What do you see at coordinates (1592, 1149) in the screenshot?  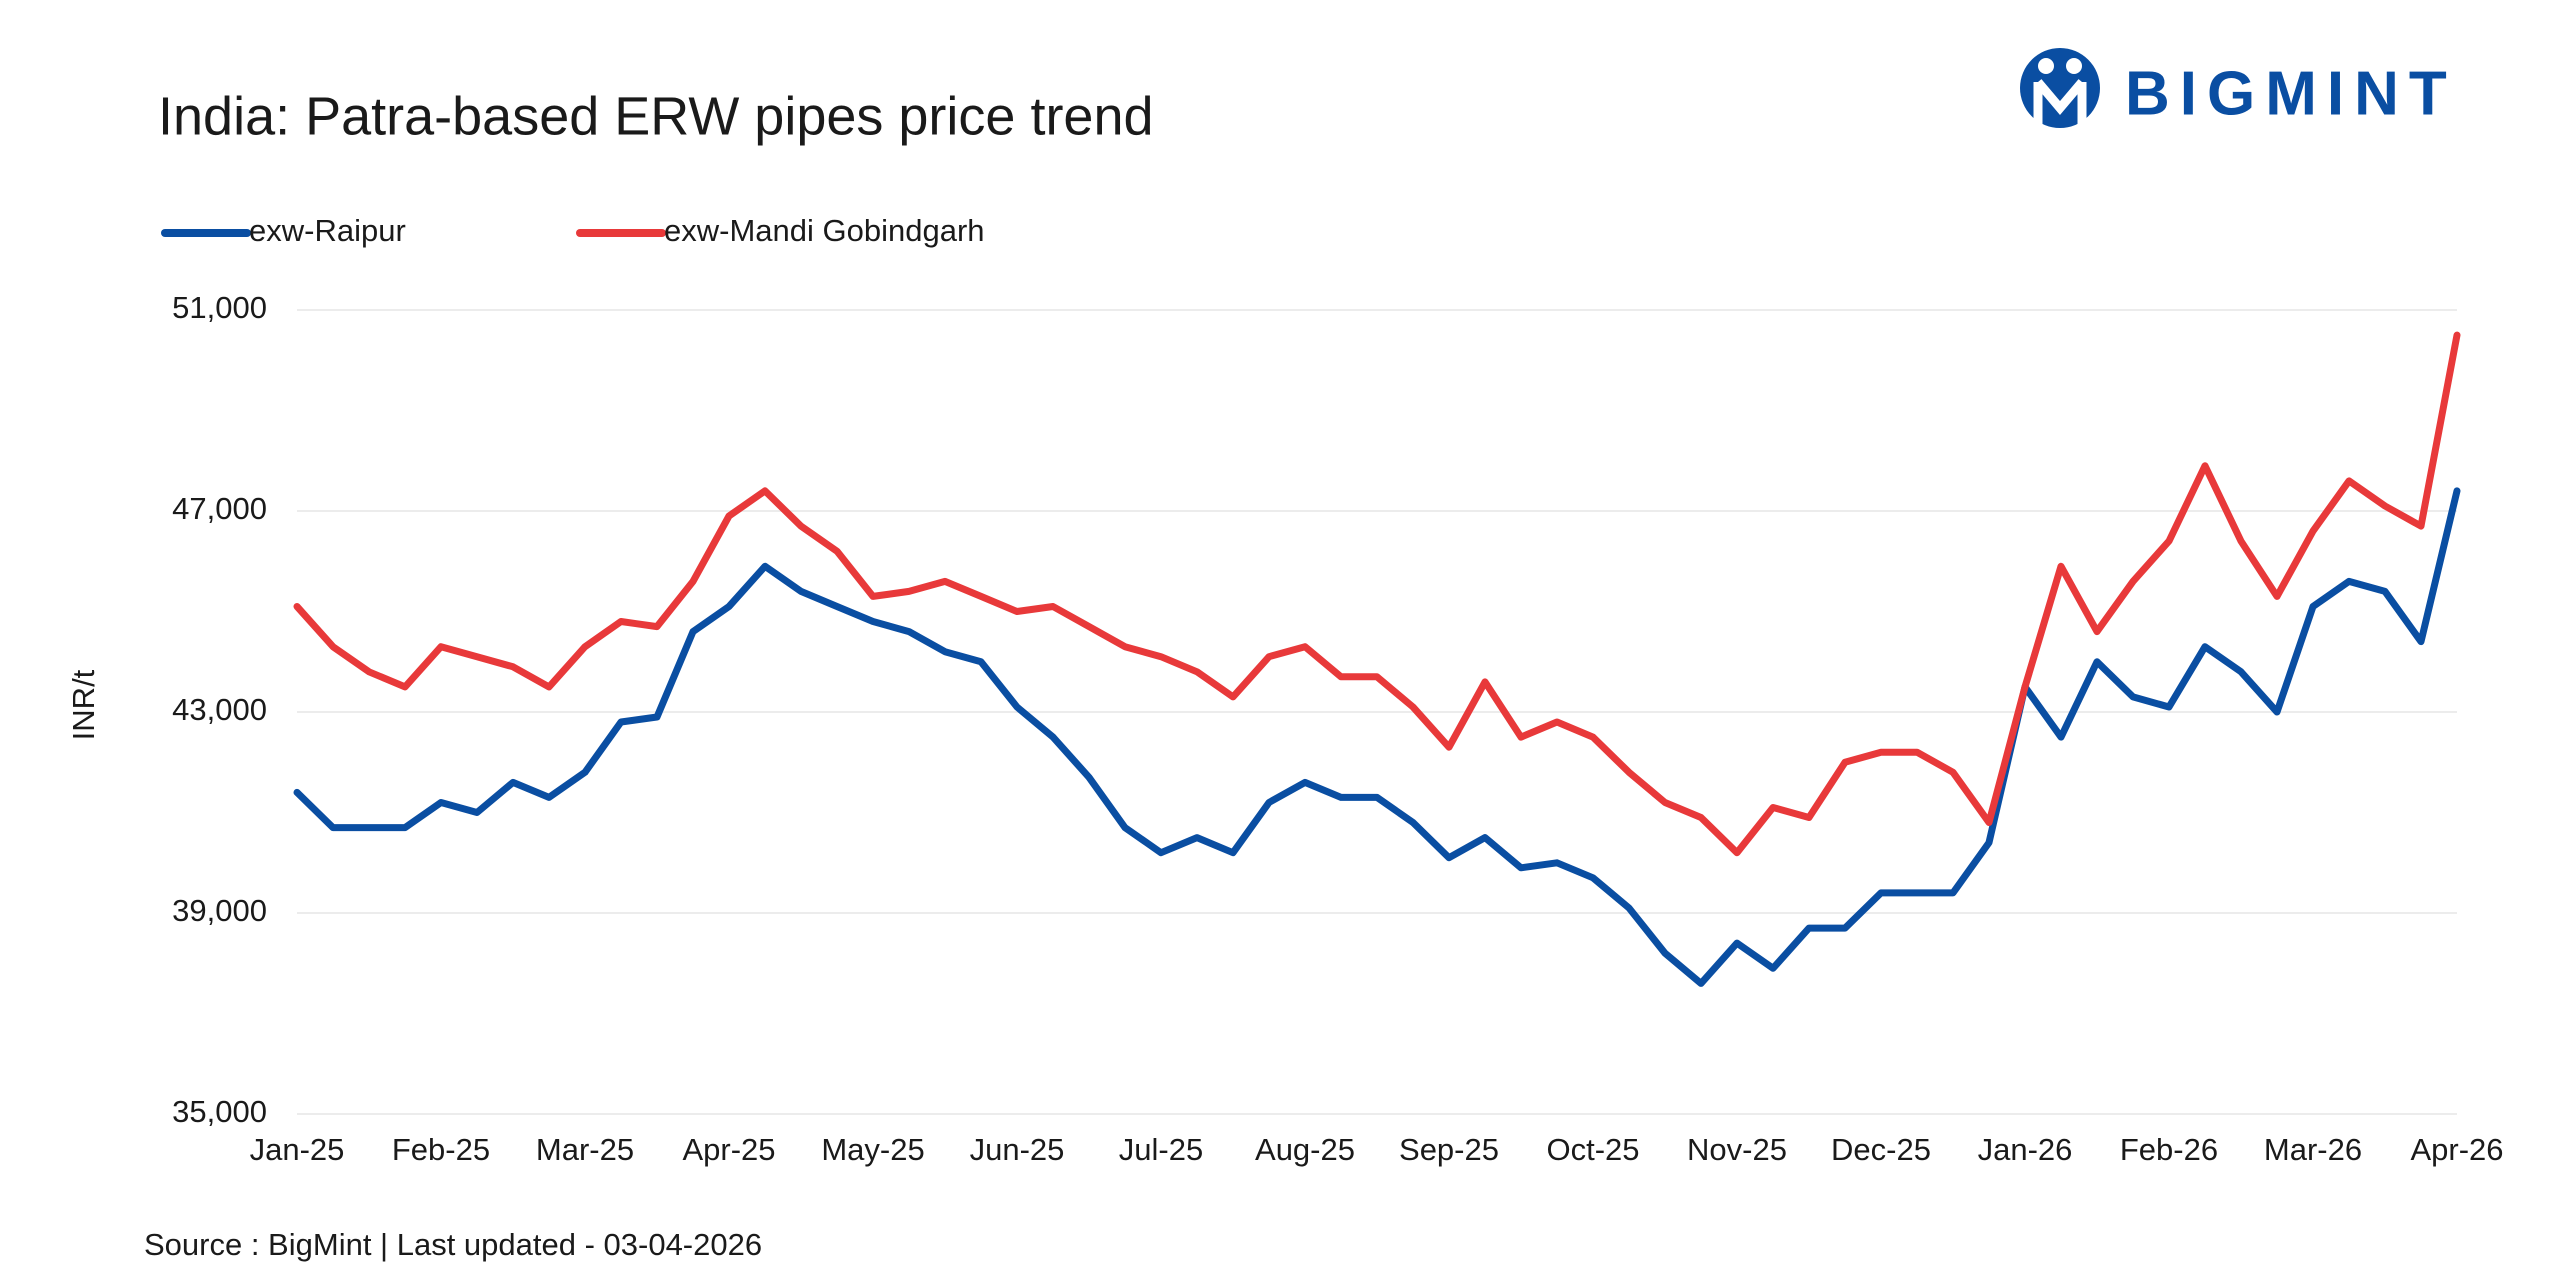 I see `x-tick-label: Oct-25` at bounding box center [1592, 1149].